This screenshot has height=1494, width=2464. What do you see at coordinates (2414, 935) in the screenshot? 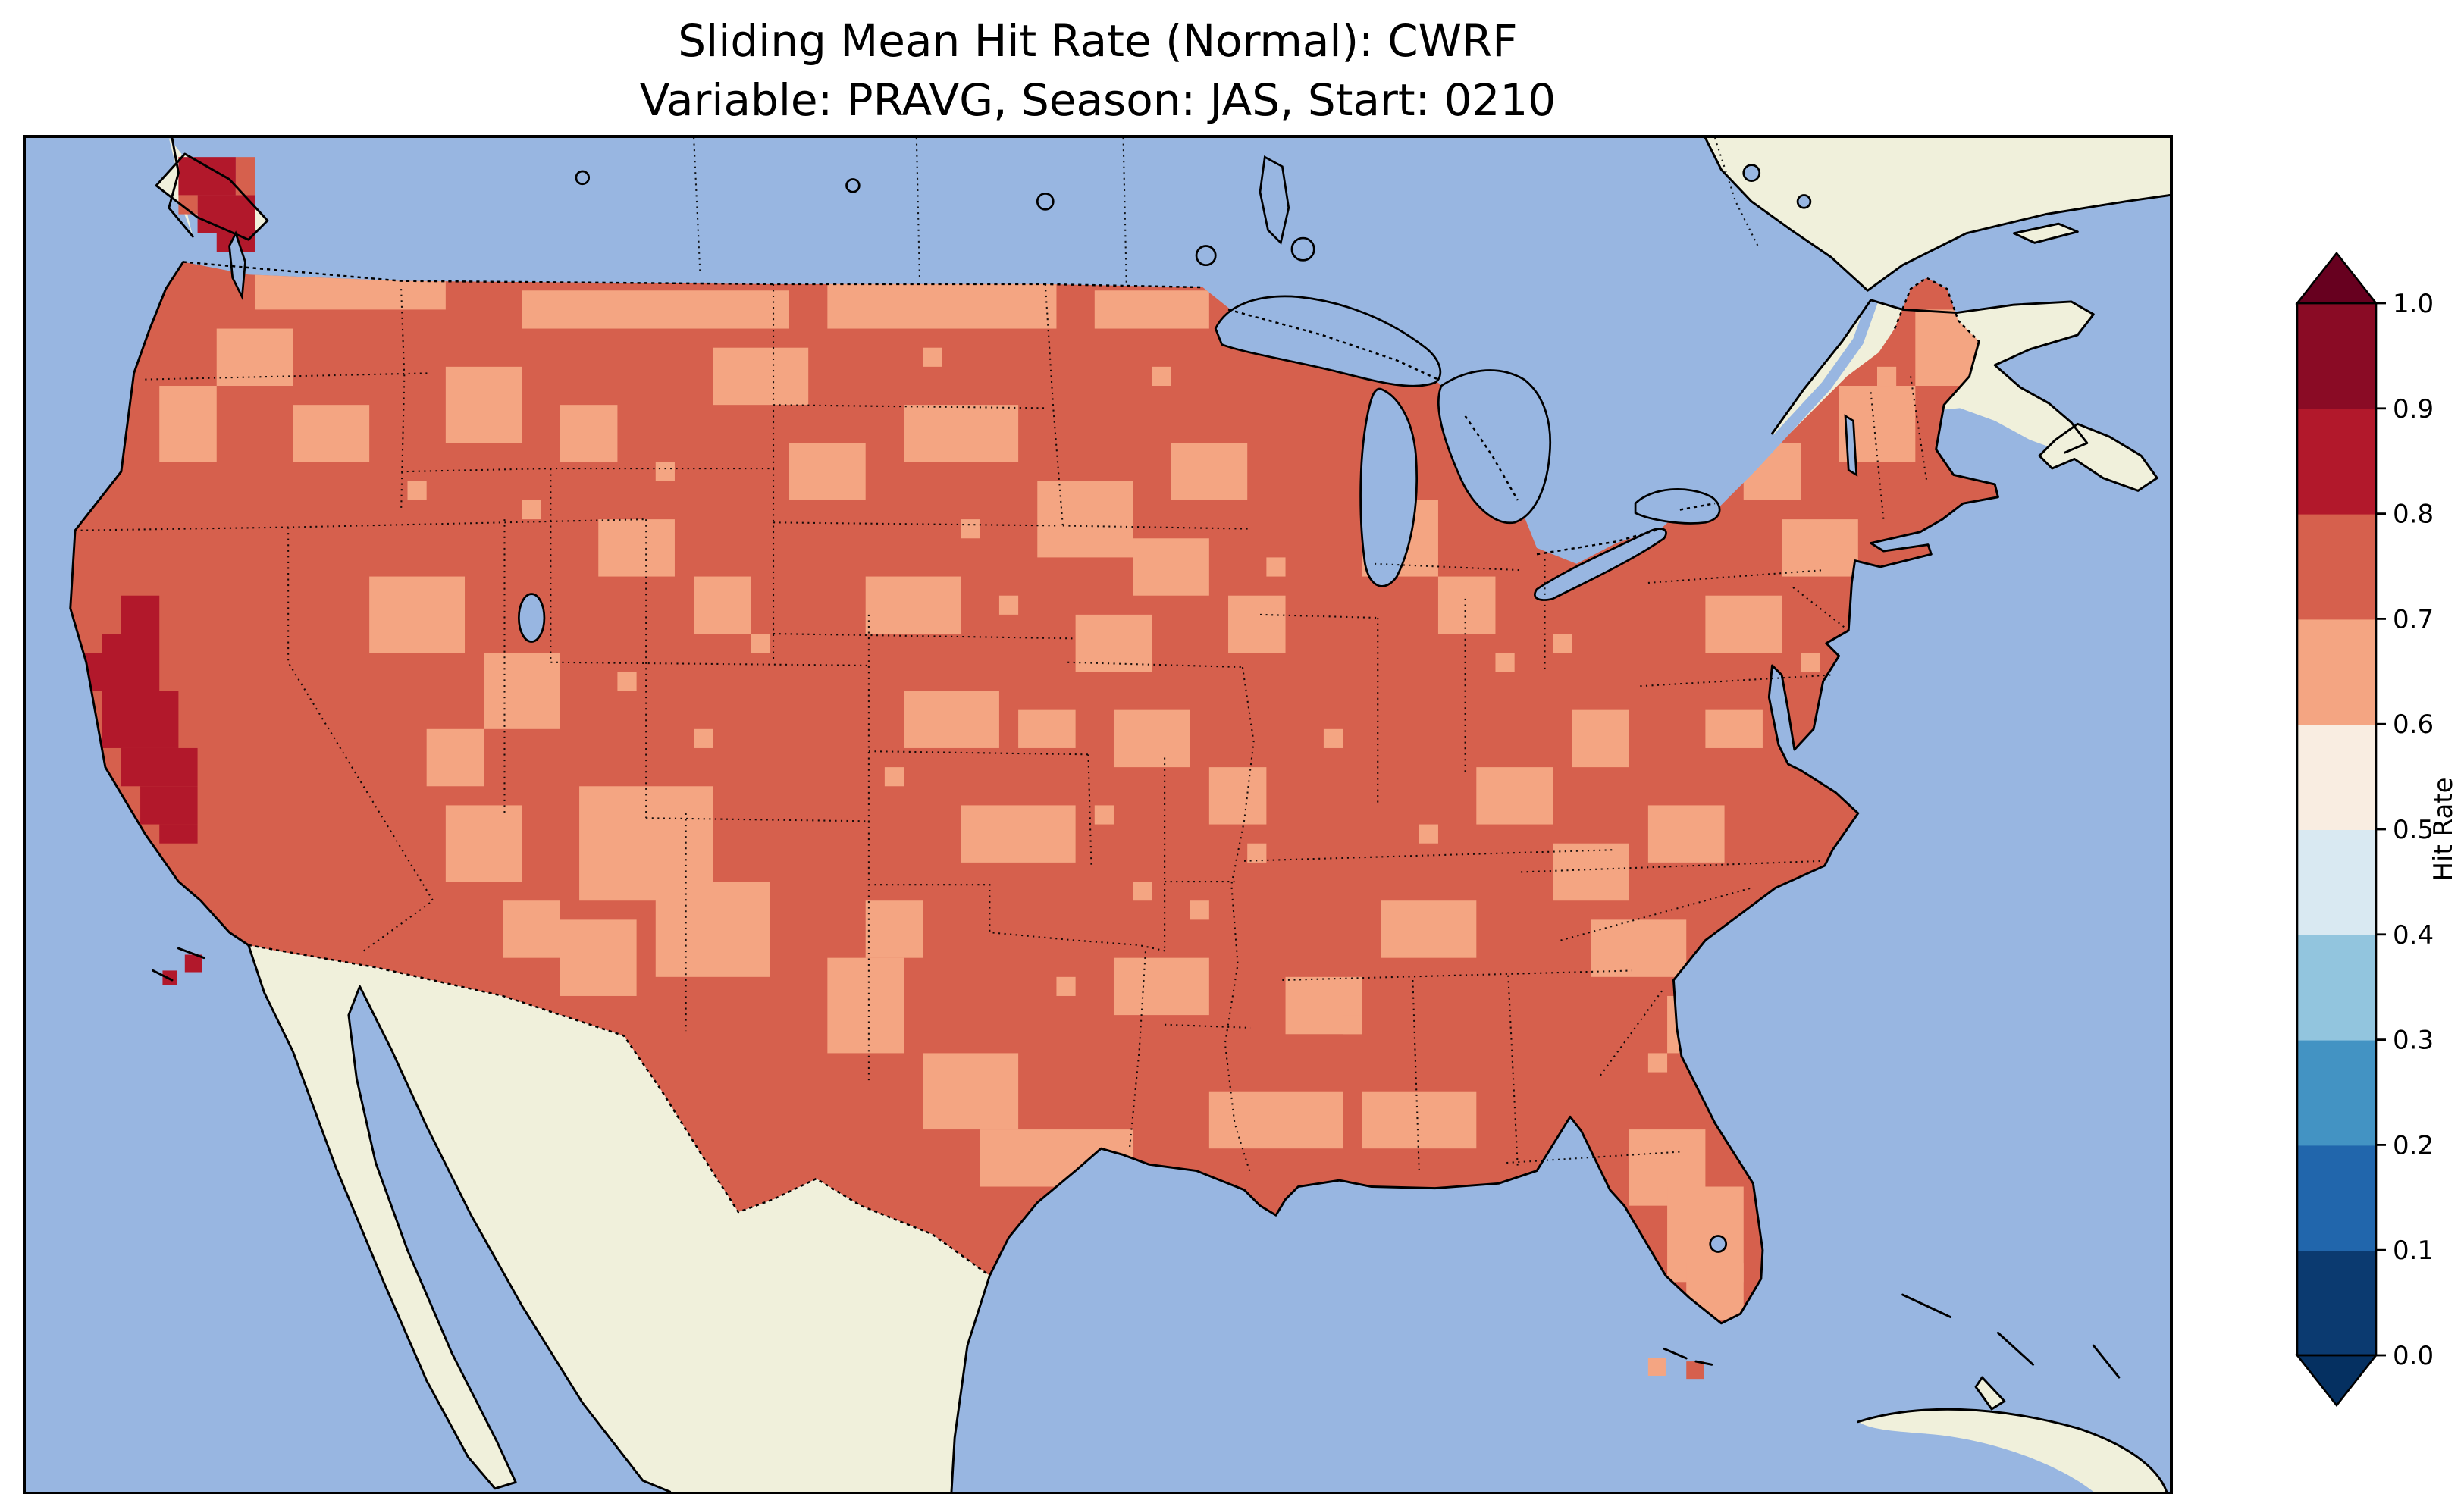
I see `colorbar-tick-label: 0.4` at bounding box center [2414, 935].